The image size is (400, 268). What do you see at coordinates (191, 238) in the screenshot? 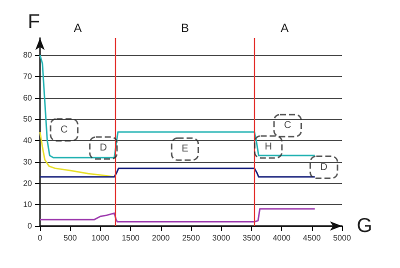
I see `x-tick-label: 2500` at bounding box center [191, 238].